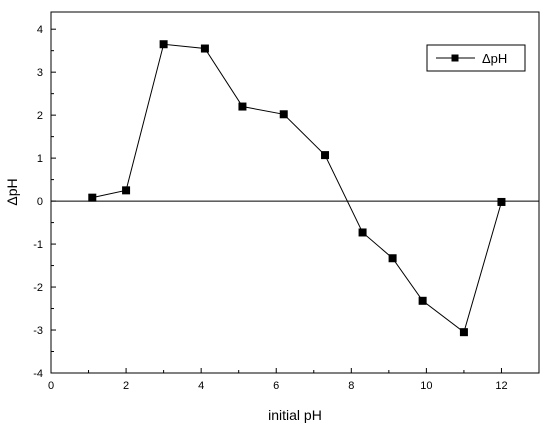  I want to click on y-tick-label: -1, so click(38, 245).